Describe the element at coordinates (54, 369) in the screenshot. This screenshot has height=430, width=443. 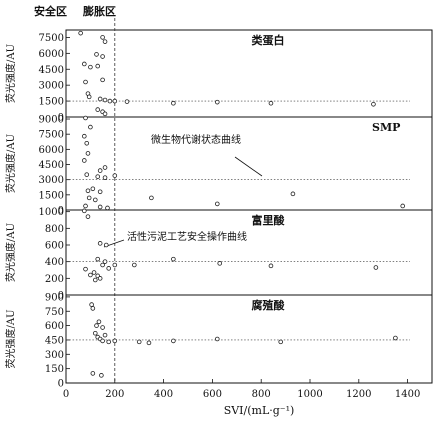
I see `y-tick-label: 150` at that location.